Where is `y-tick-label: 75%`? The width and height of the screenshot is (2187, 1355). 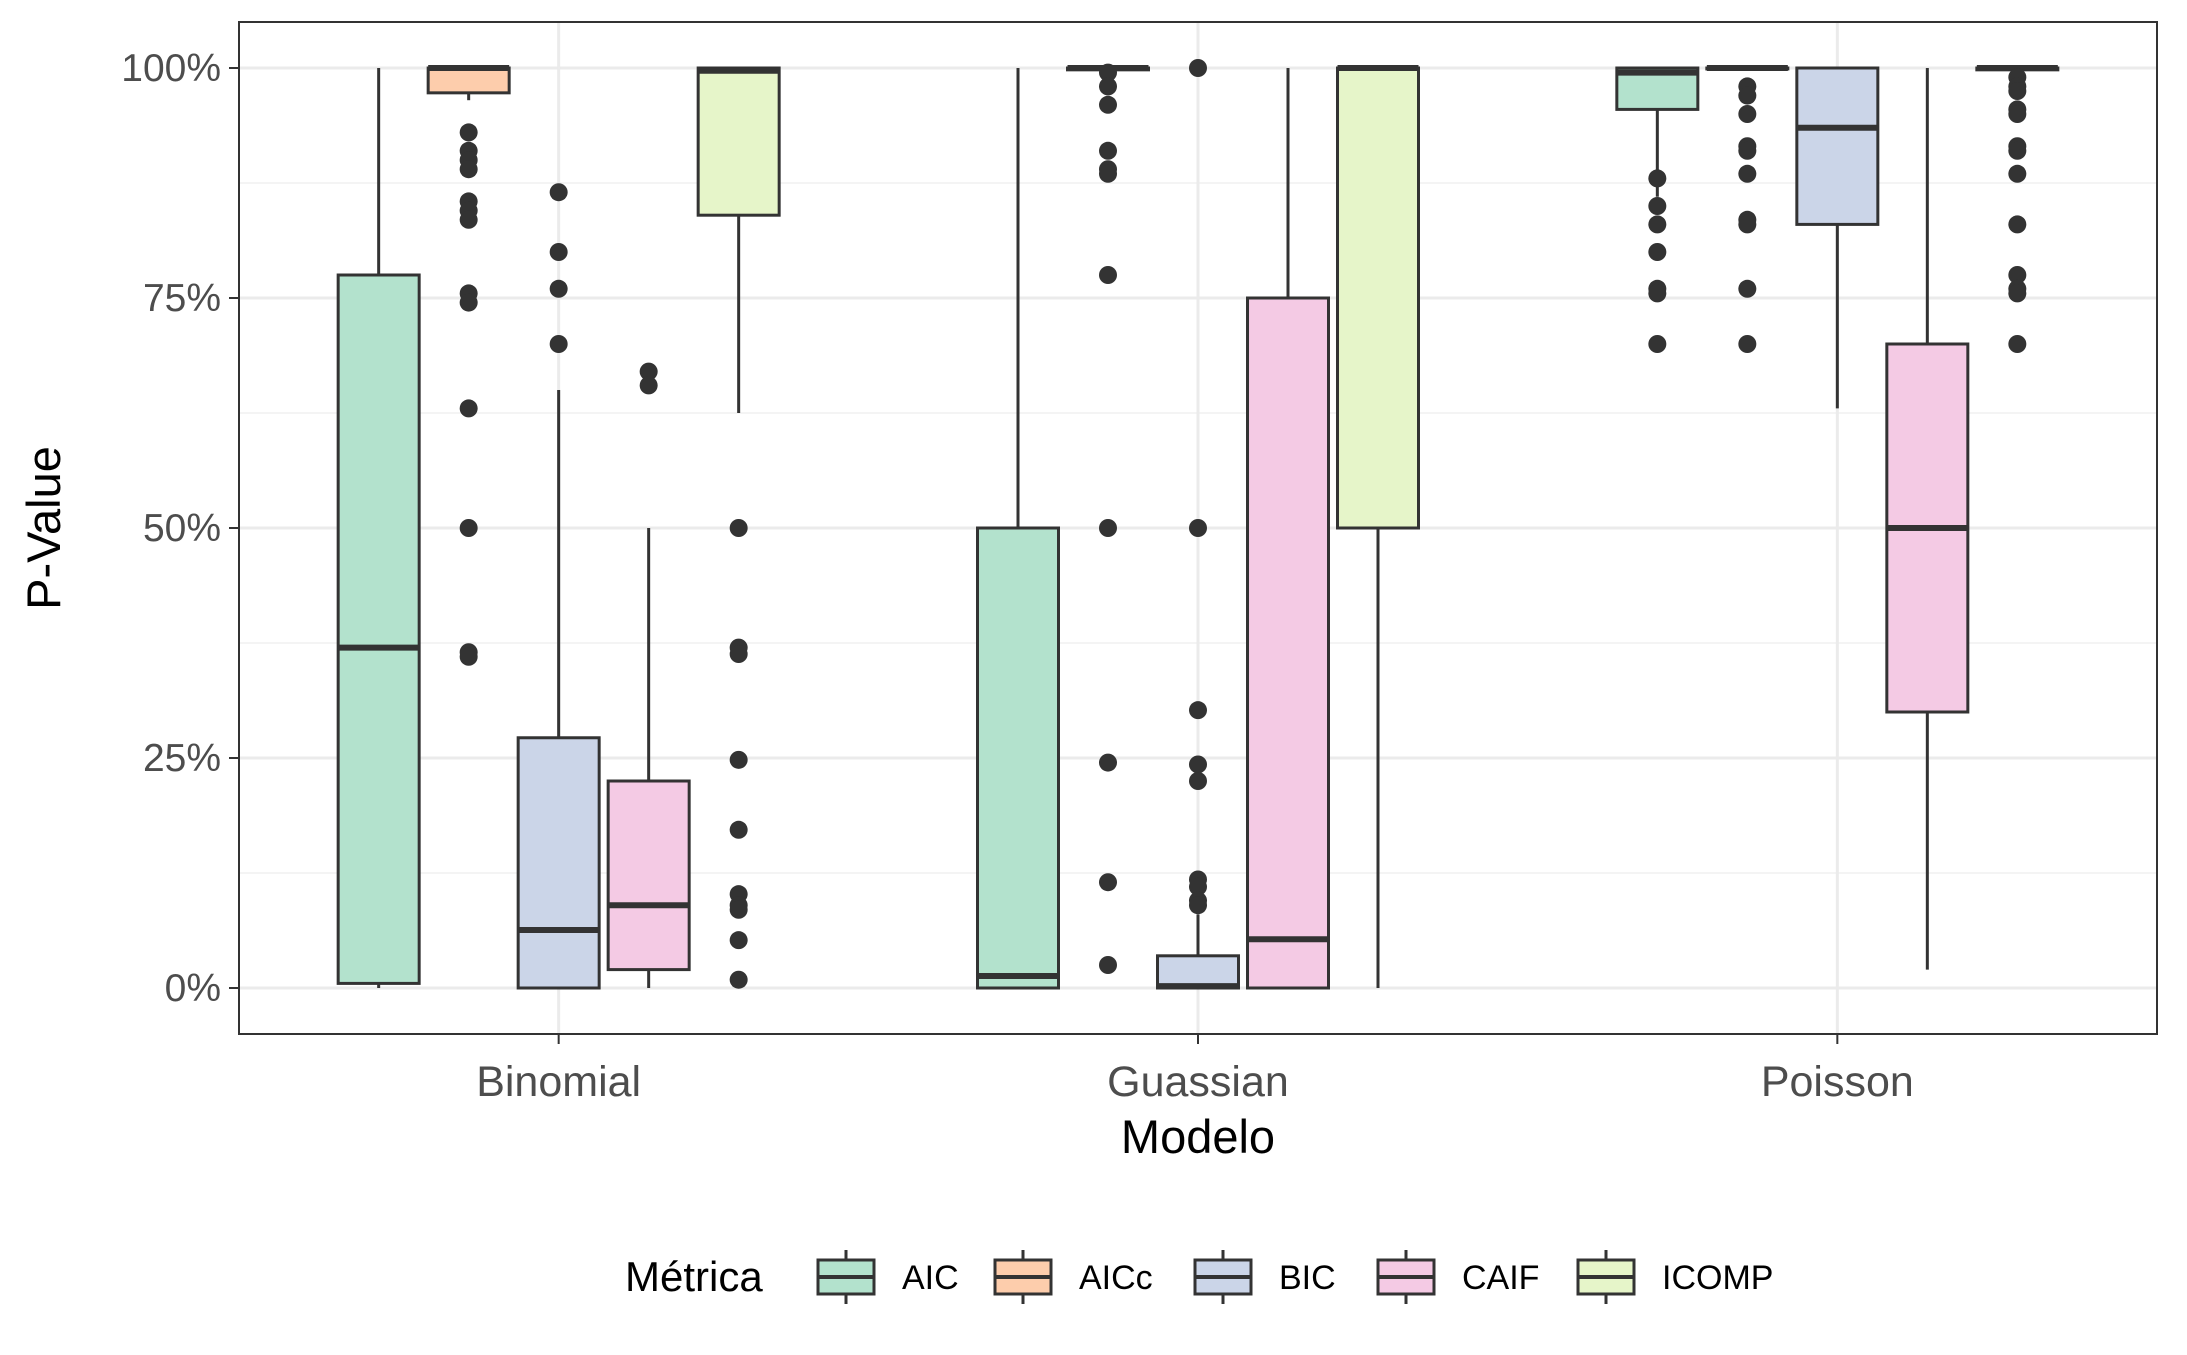
y-tick-label: 75% is located at coordinates (182, 298).